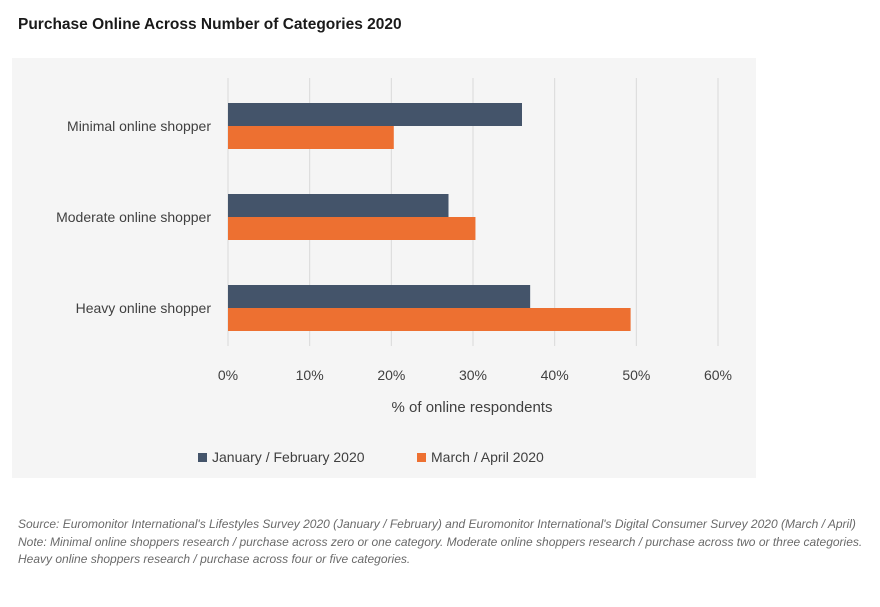 Image resolution: width=880 pixels, height=607 pixels. What do you see at coordinates (487, 457) in the screenshot?
I see `legend-label: March / April 2020` at bounding box center [487, 457].